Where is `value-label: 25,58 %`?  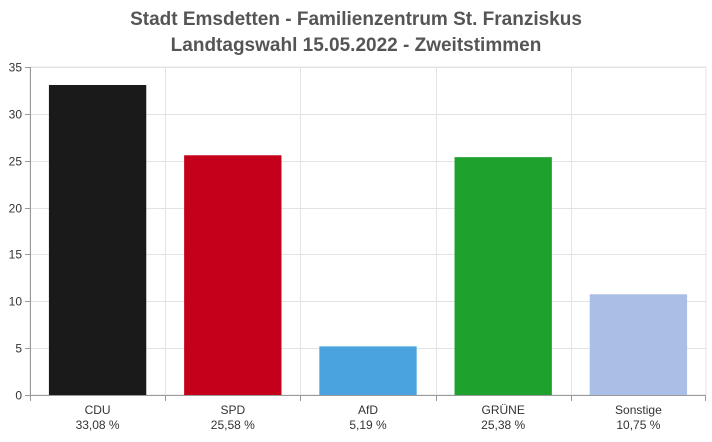
value-label: 25,58 % is located at coordinates (233, 425).